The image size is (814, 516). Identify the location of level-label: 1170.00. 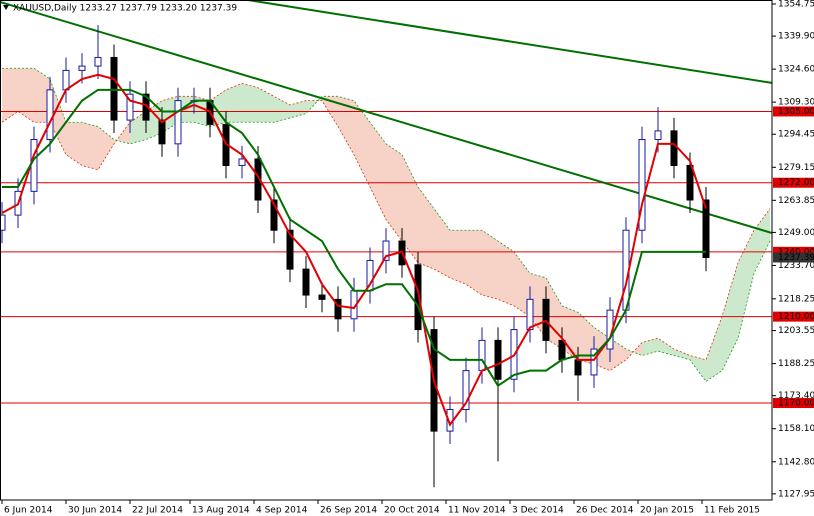
(796, 404).